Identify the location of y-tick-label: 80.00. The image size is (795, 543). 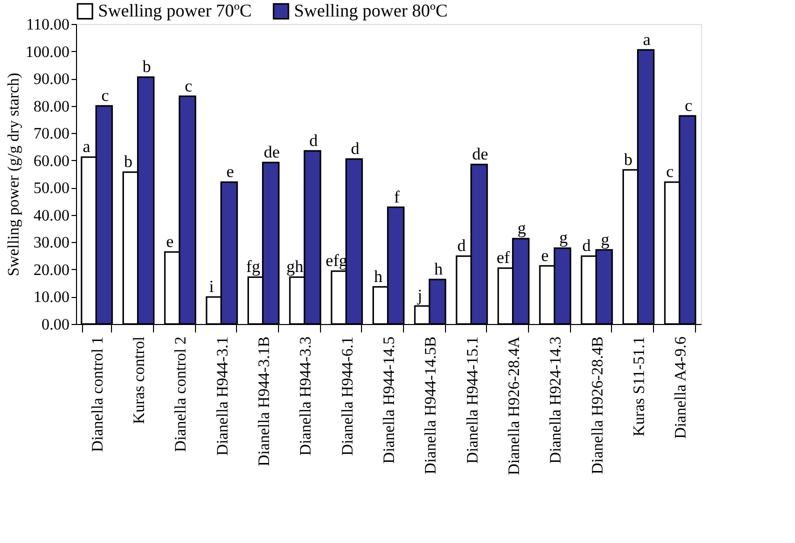
(52, 107).